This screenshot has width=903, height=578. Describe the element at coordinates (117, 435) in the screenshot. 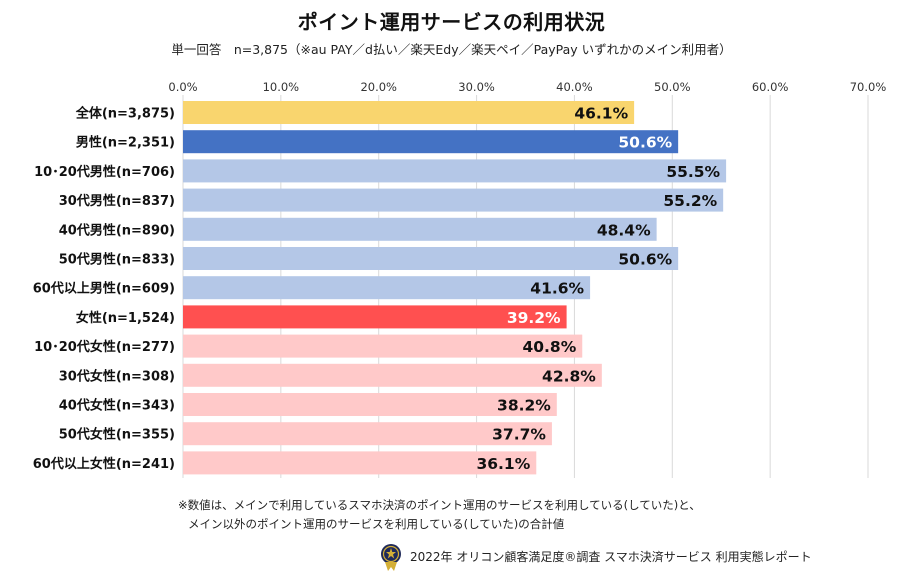

I see `category-label: 50代女性(n=355)` at that location.